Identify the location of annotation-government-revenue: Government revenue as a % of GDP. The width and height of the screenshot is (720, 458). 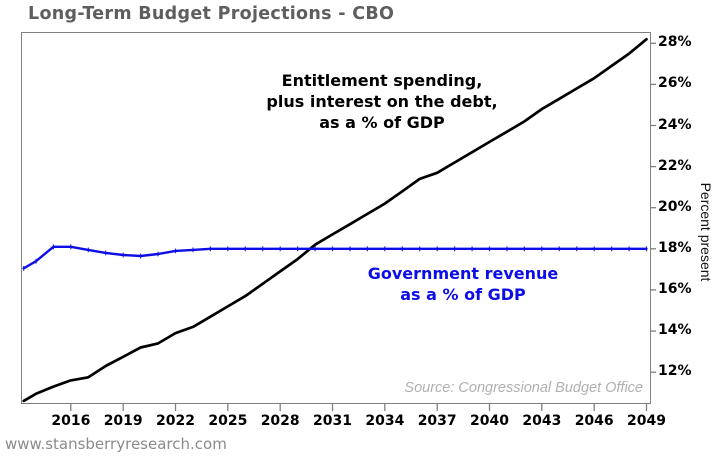
(463, 284).